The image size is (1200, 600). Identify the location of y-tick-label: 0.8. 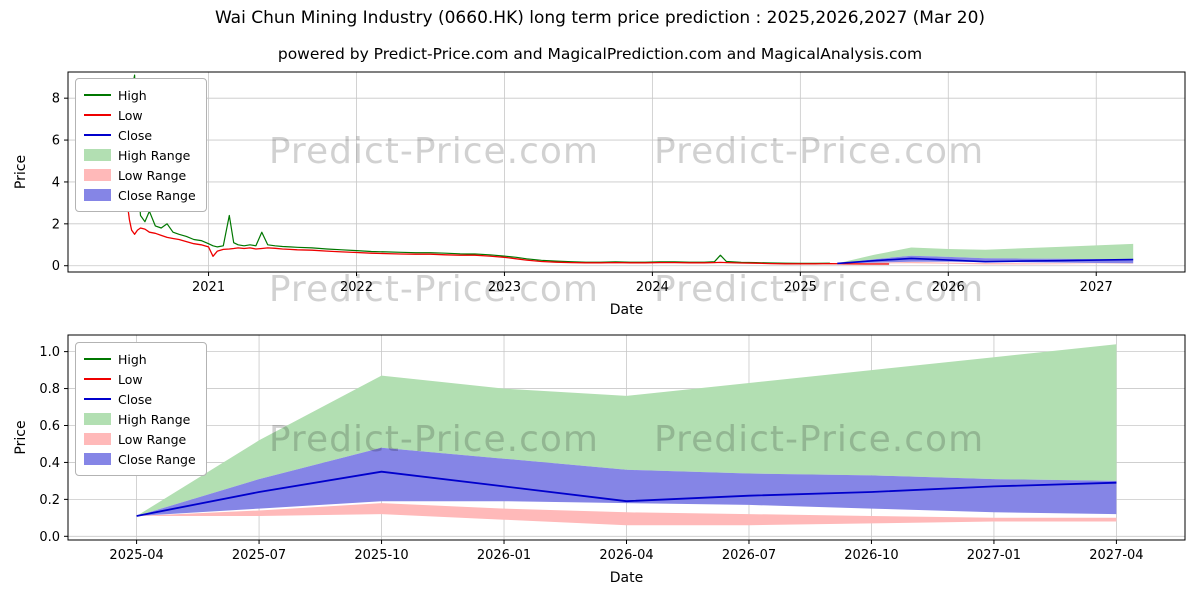
(49, 389).